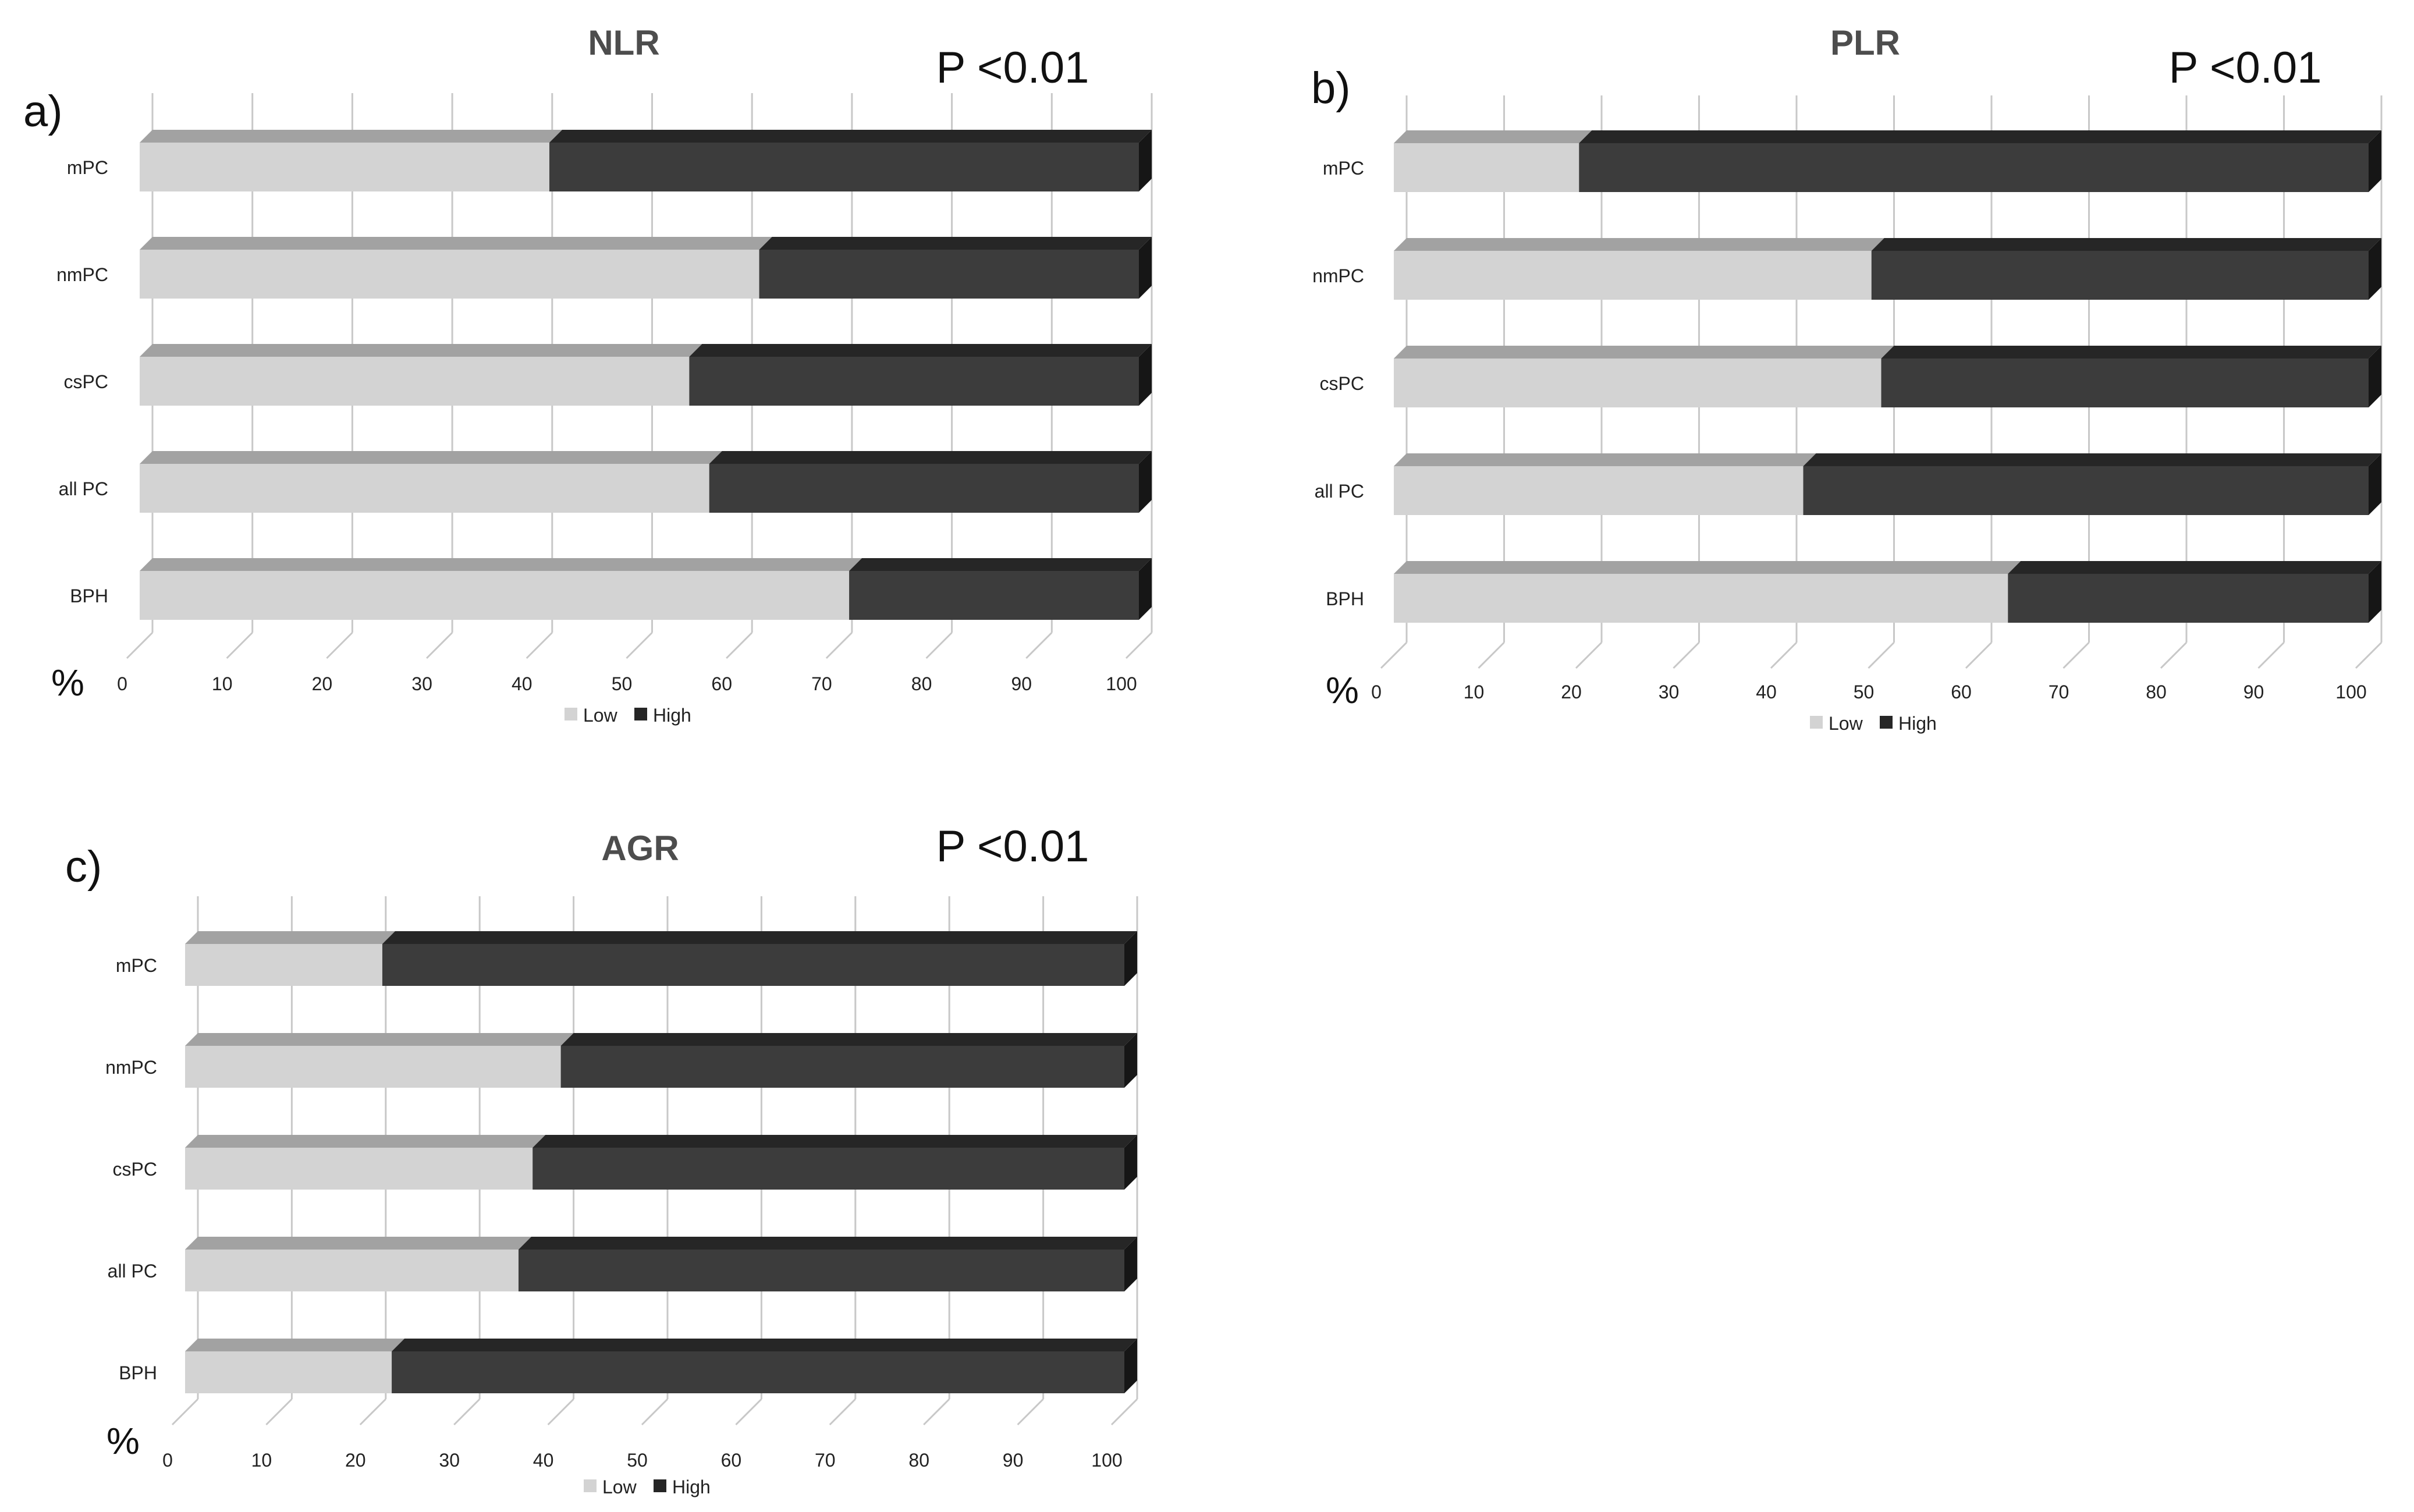 The width and height of the screenshot is (2414, 1512). What do you see at coordinates (89, 595) in the screenshot?
I see `category-label: BPH` at bounding box center [89, 595].